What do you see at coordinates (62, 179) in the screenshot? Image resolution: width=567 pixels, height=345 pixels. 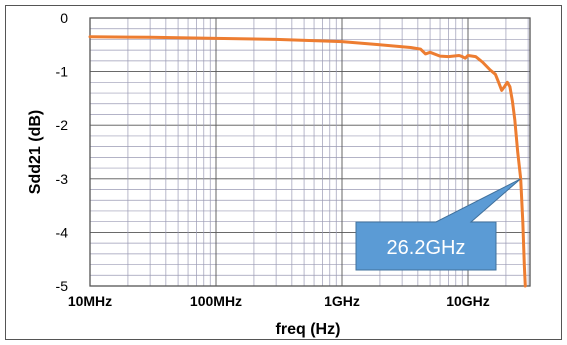 I see `y-tick-label: -3` at bounding box center [62, 179].